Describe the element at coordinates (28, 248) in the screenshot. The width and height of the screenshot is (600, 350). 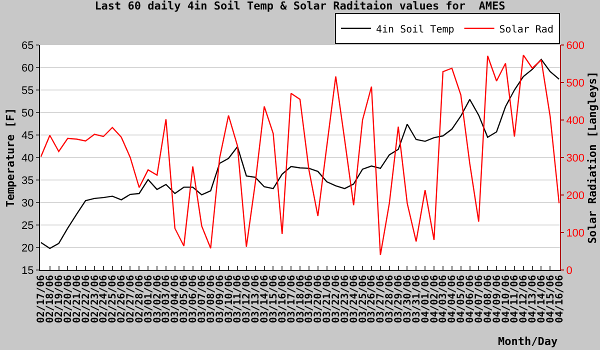
I see `y-tick-label: 20` at that location.